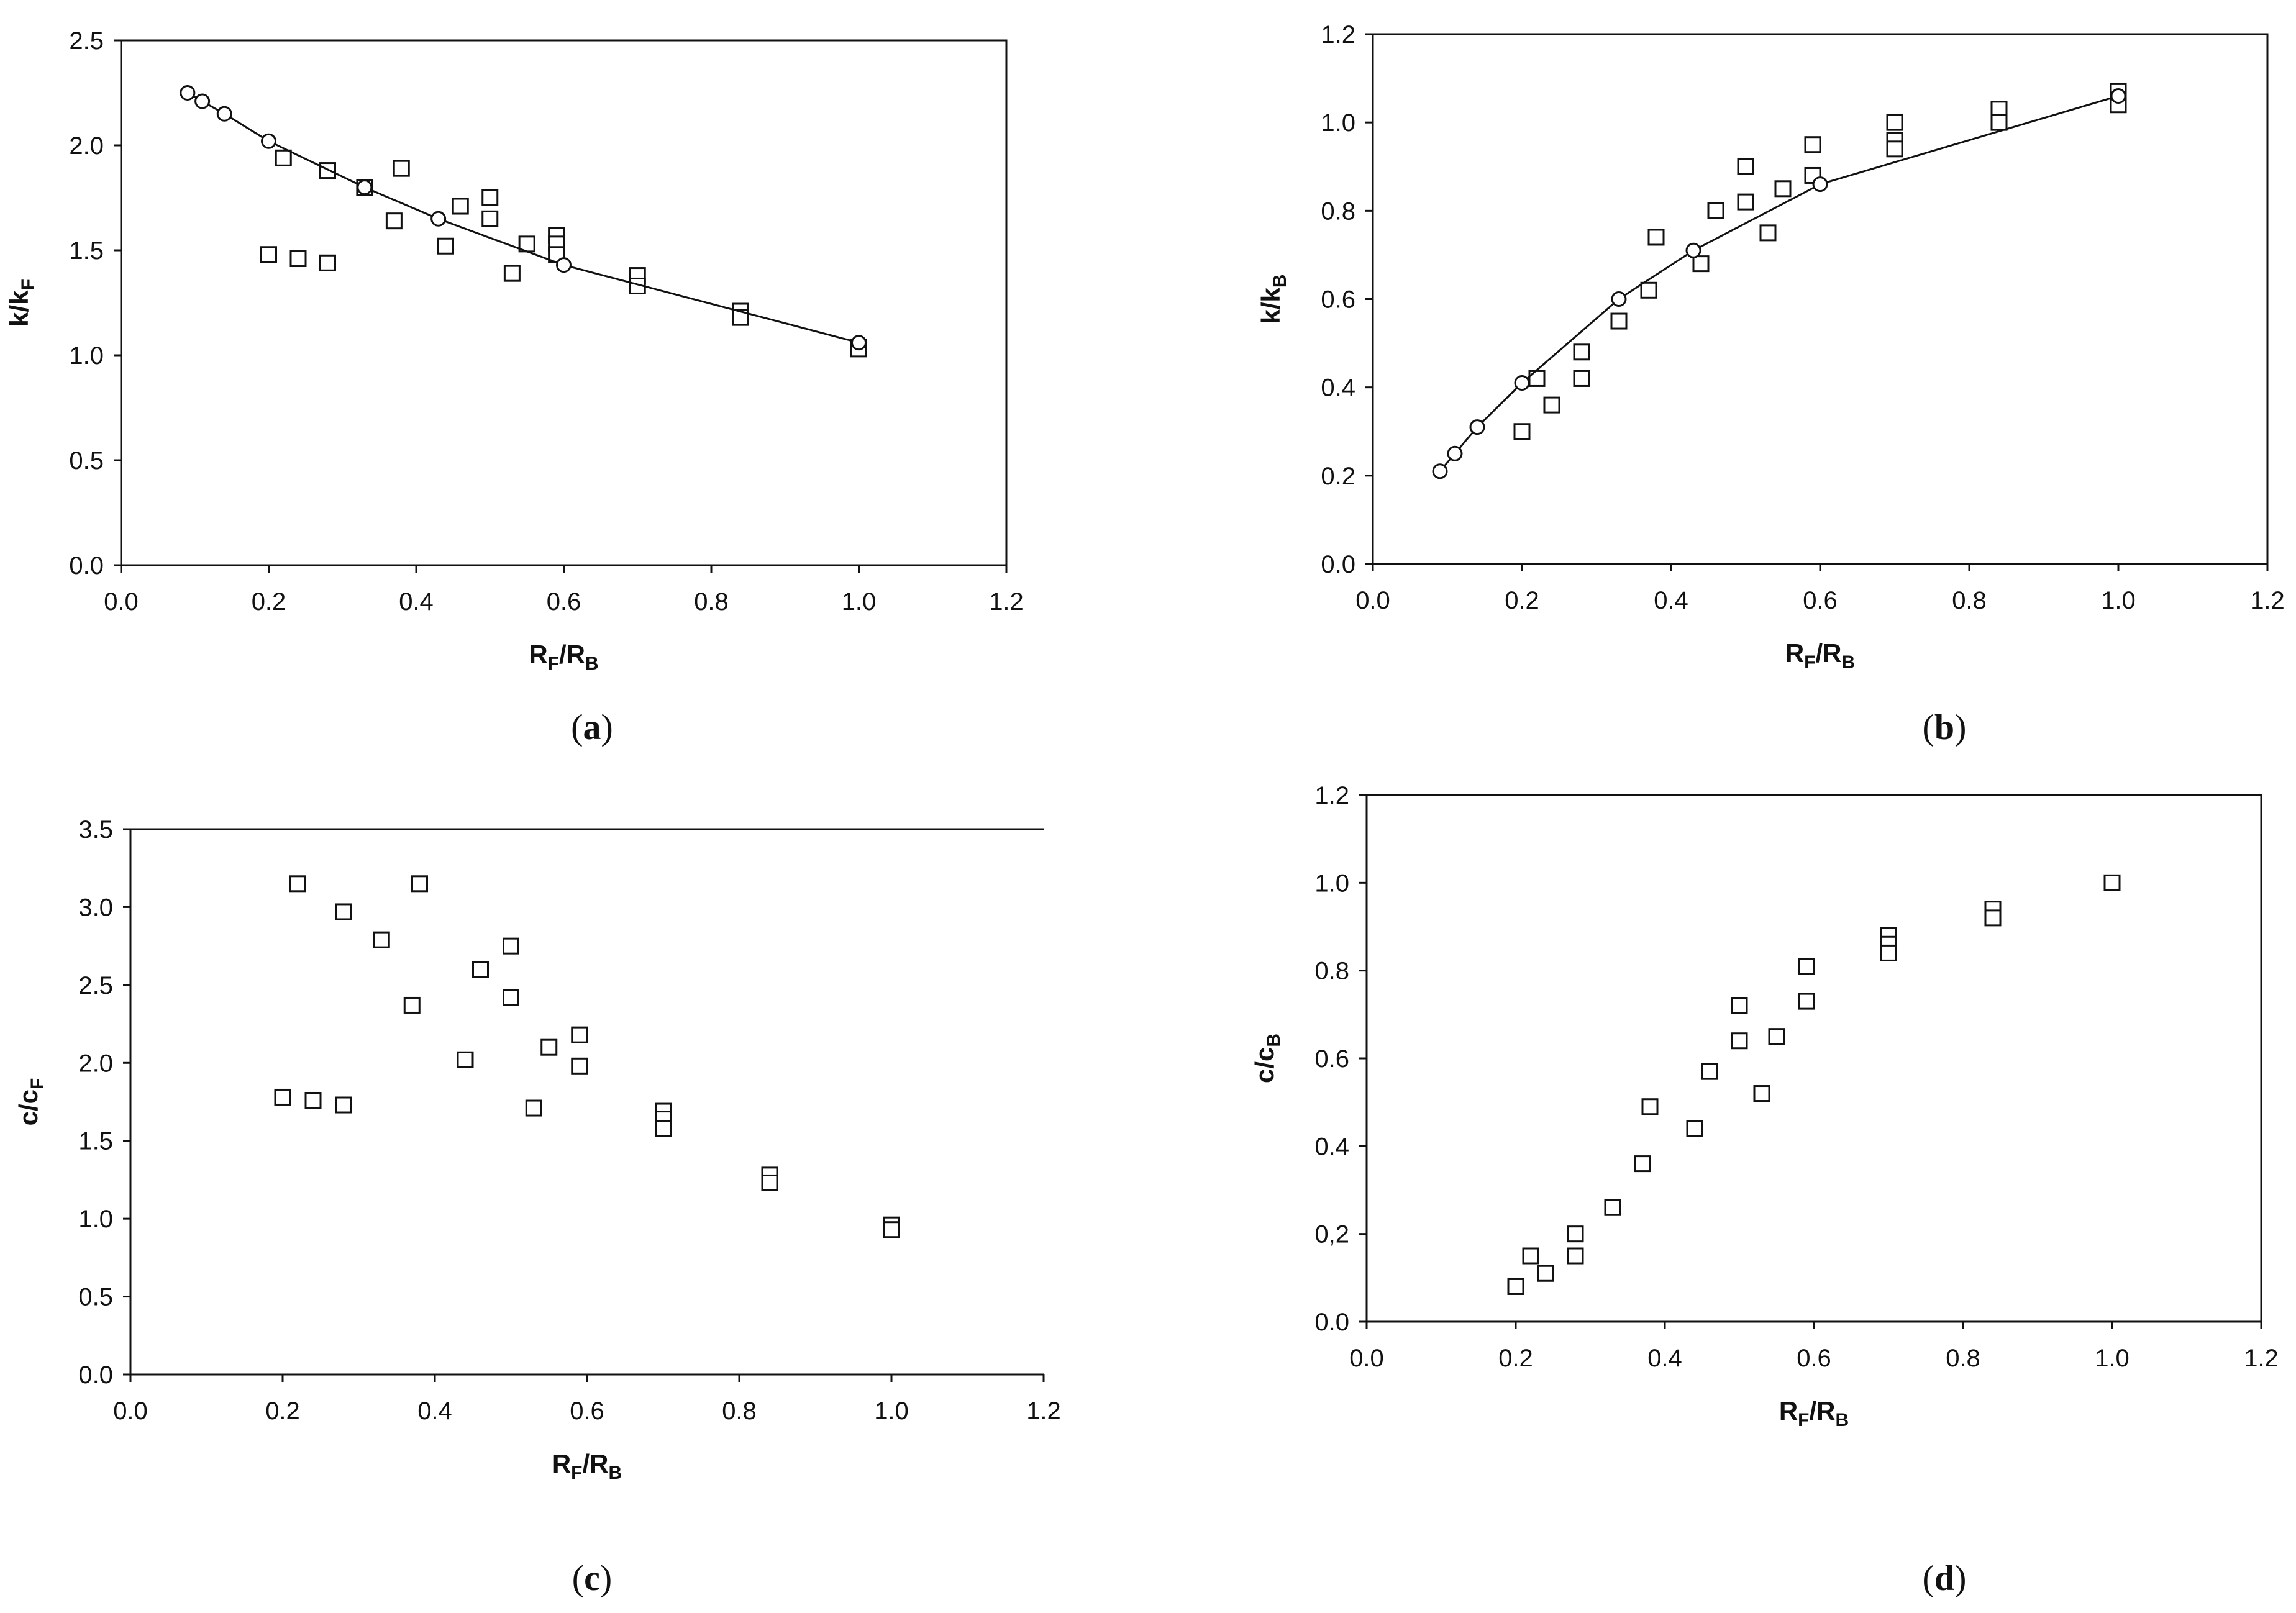 The height and width of the screenshot is (1613, 2296). What do you see at coordinates (269, 602) in the screenshot?
I see `x-tick-label: 0.2` at bounding box center [269, 602].